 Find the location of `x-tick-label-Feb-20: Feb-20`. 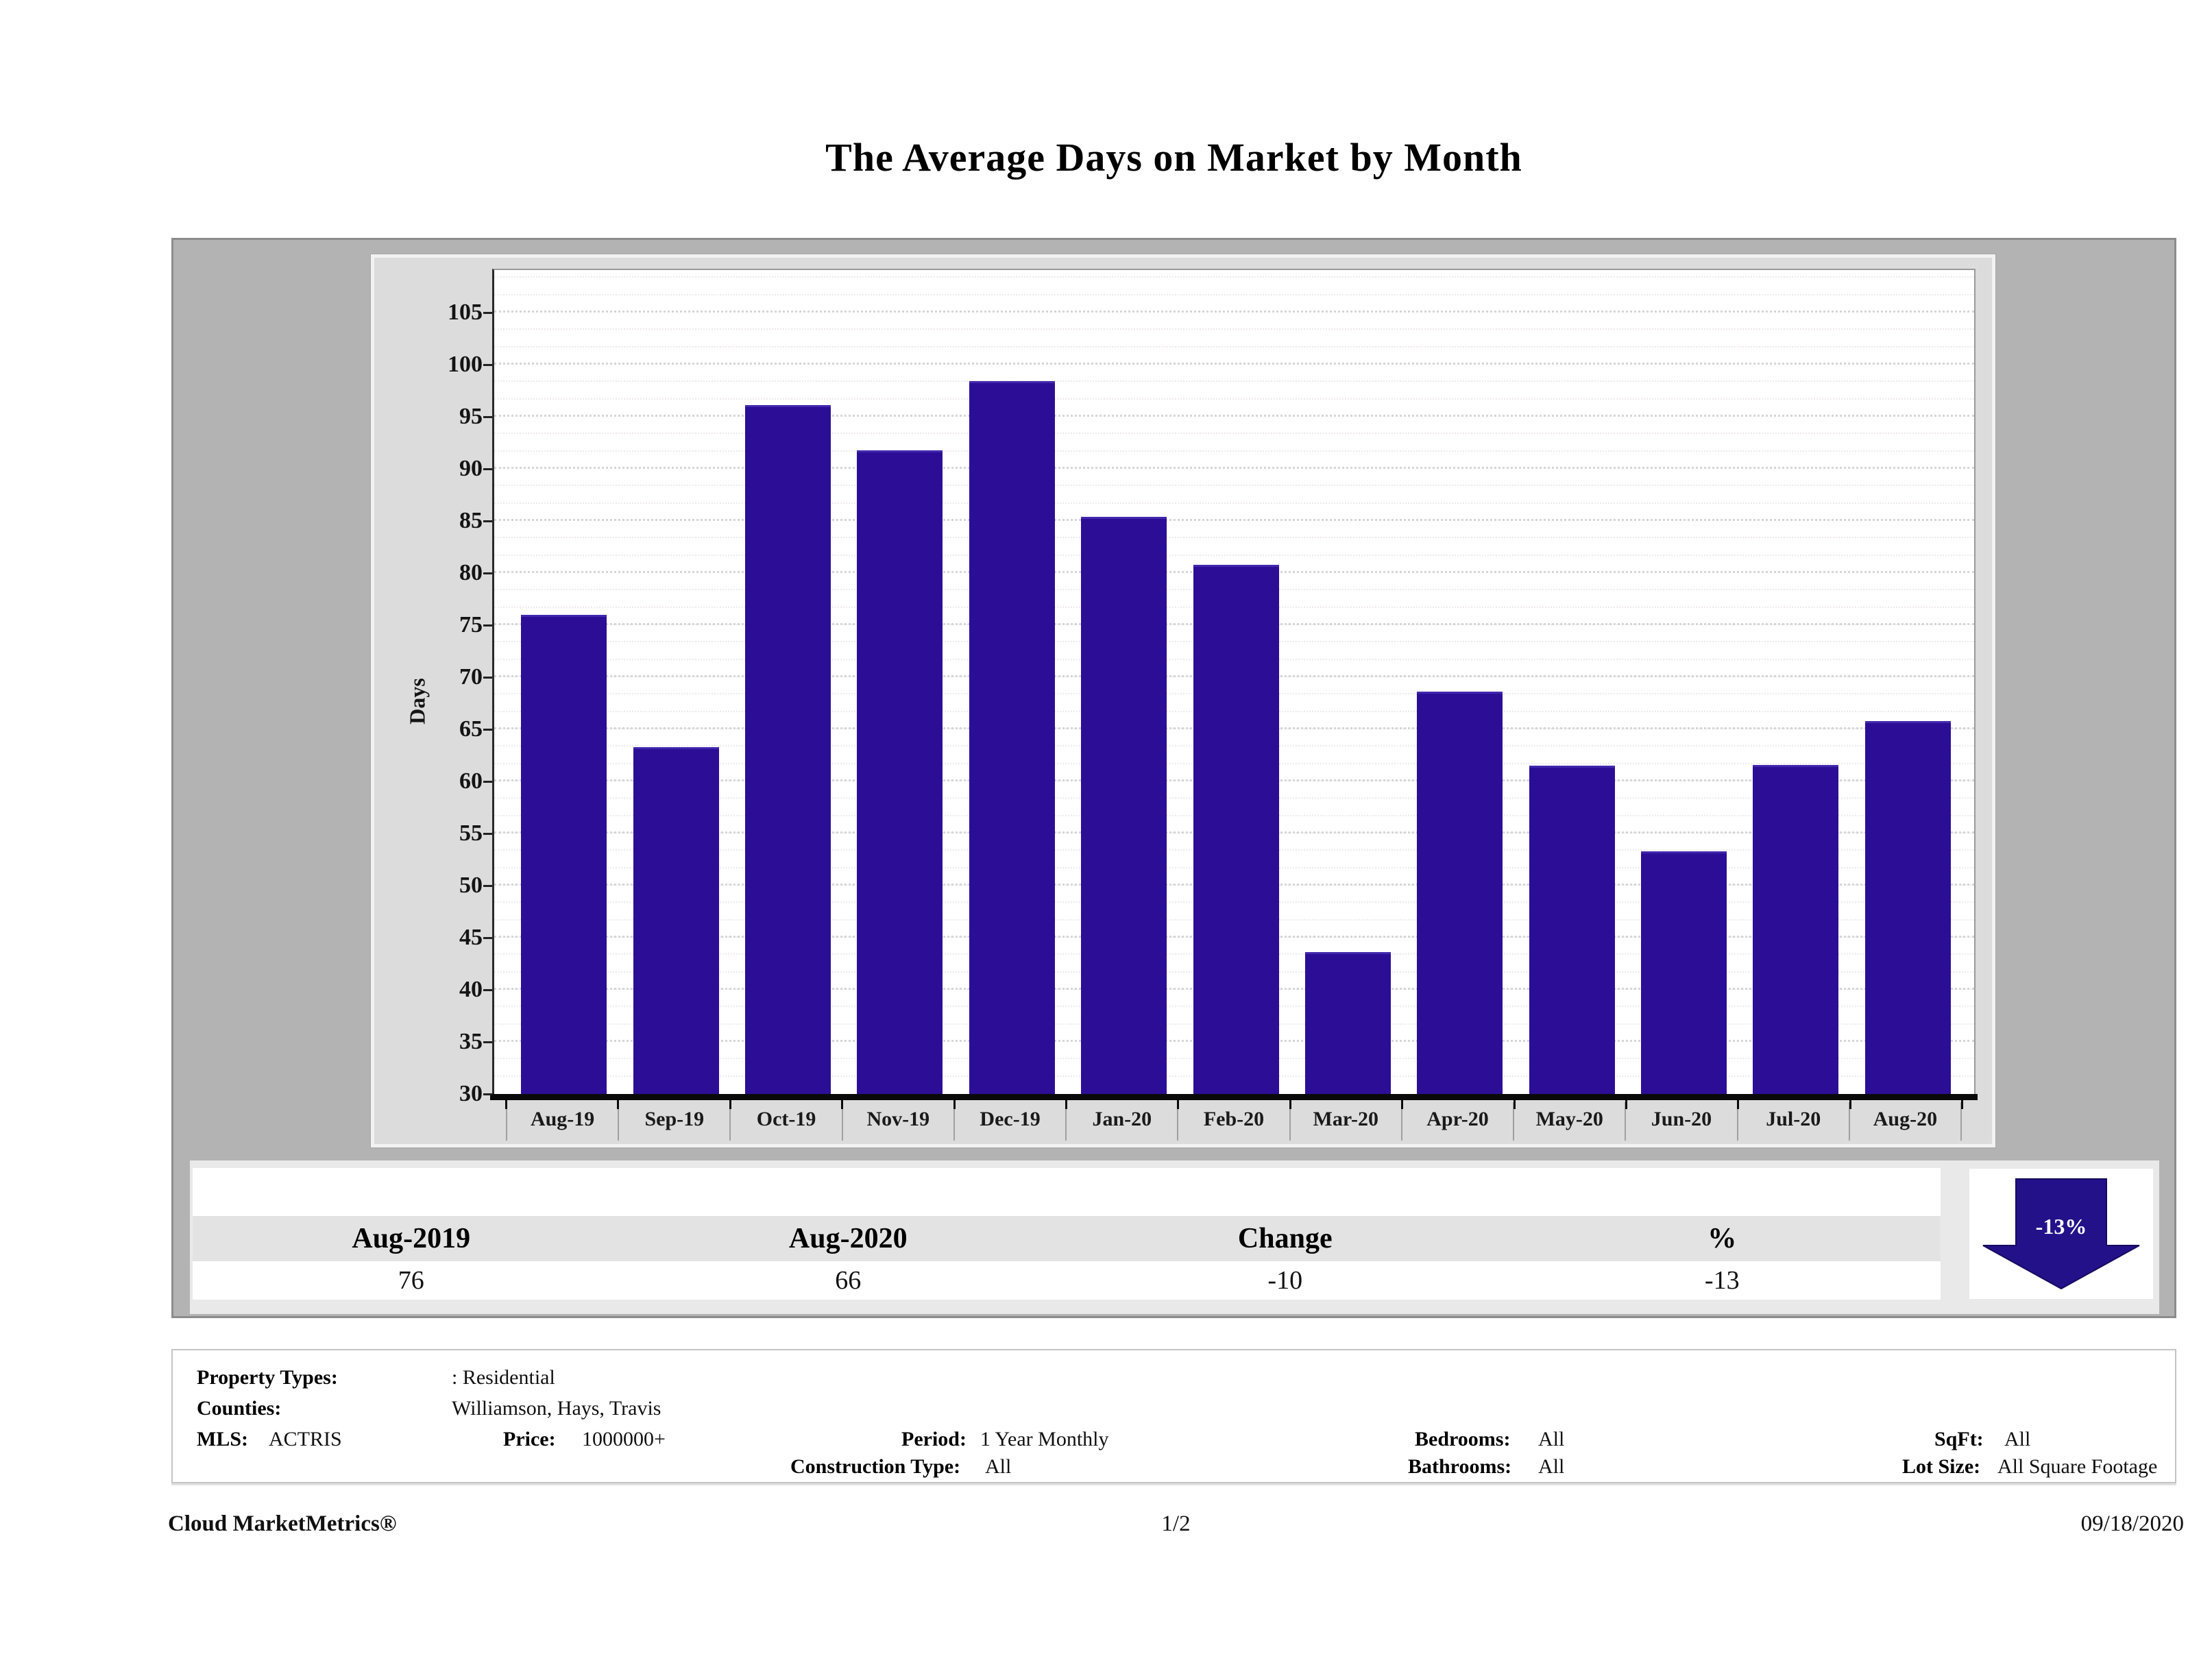

x-tick-label-Feb-20: Feb-20 is located at coordinates (1234, 1121).